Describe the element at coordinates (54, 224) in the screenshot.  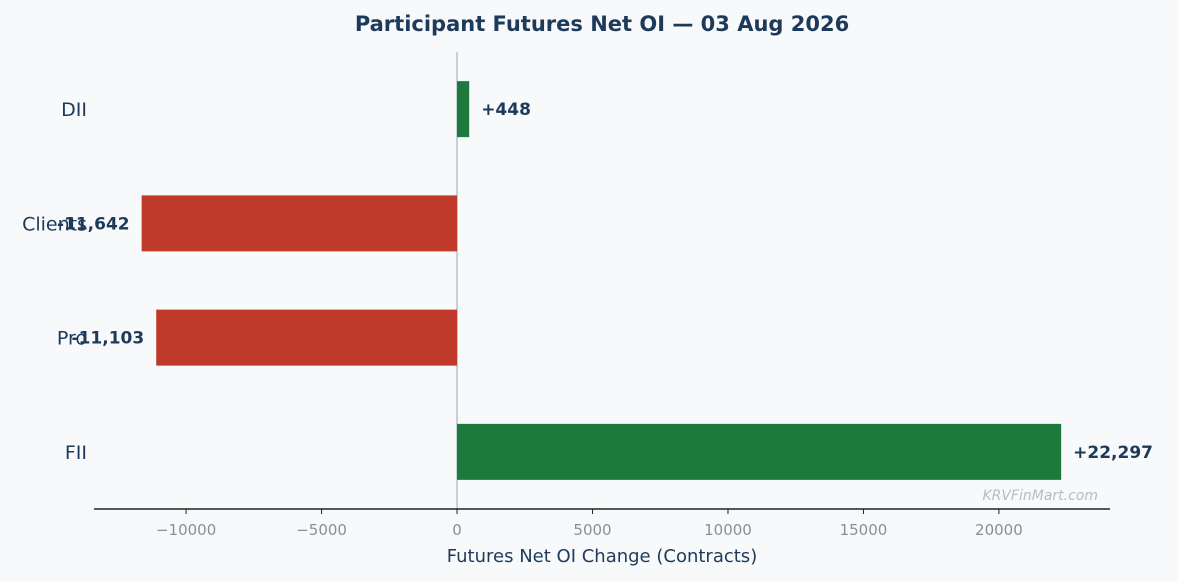
I see `category-label-clients: Clients` at that location.